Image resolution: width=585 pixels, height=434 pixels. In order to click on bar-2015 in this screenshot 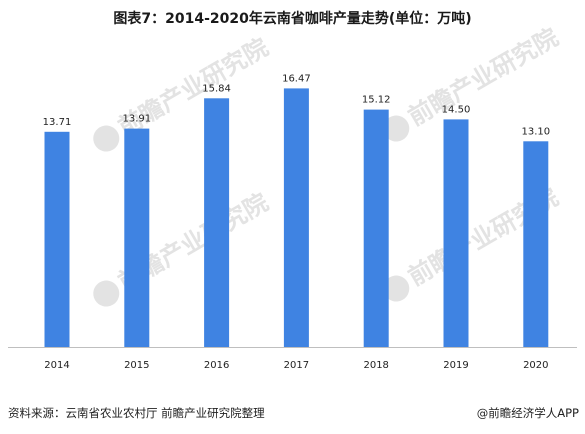, I will do `click(137, 237)`.